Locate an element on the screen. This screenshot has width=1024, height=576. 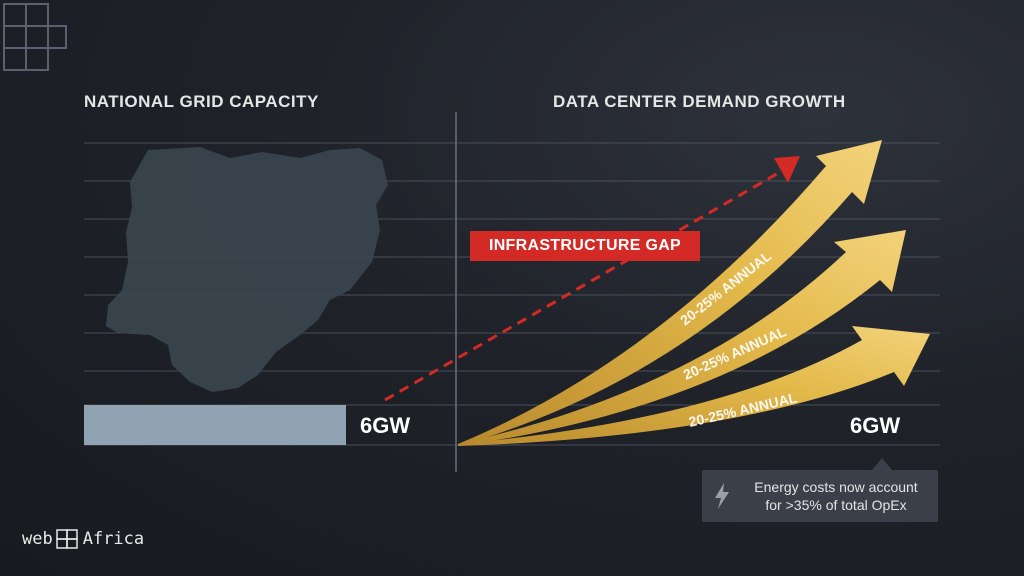
left-panel-title: NATIONAL GRID CAPACITY is located at coordinates (201, 101).